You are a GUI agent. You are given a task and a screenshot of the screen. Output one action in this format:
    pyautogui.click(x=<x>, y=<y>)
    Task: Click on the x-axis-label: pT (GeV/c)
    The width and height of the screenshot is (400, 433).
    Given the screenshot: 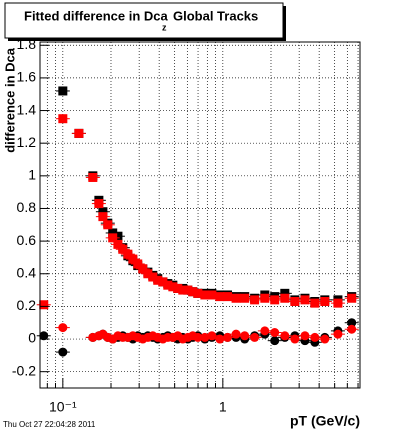 What is the action you would take?
    pyautogui.click(x=325, y=421)
    